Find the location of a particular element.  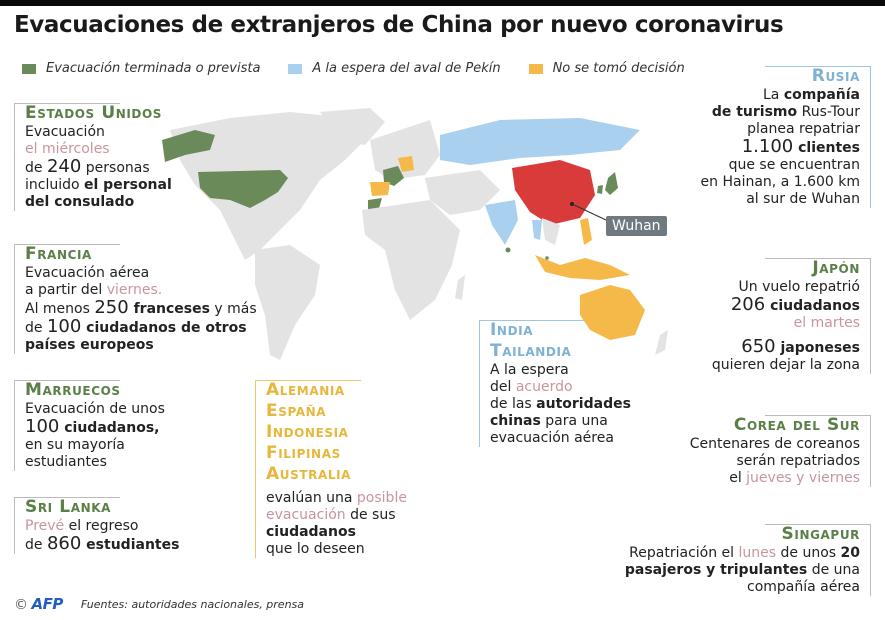

panel-text: de 100 ciudadanos de otros is located at coordinates (136, 326).